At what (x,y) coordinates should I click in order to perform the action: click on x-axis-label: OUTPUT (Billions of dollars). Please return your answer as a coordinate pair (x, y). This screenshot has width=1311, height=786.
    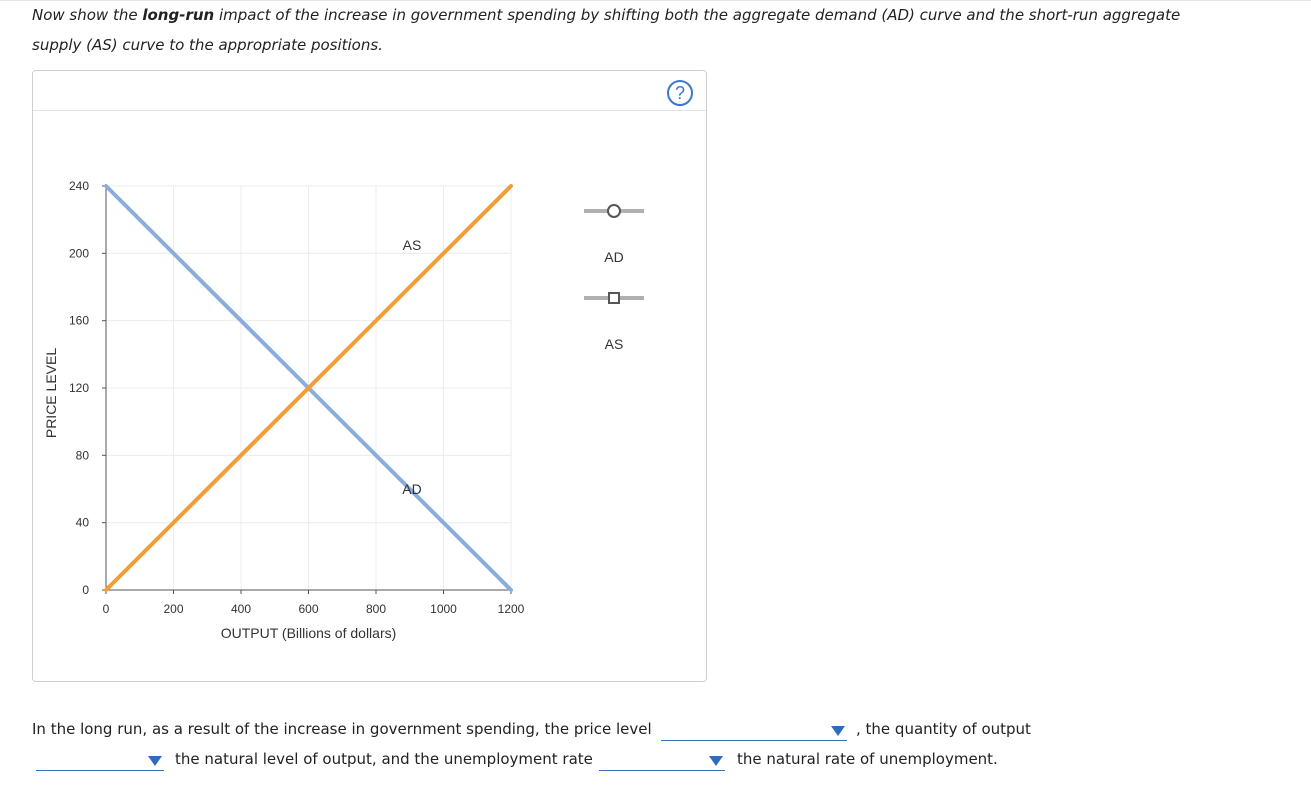
    Looking at the image, I should click on (309, 633).